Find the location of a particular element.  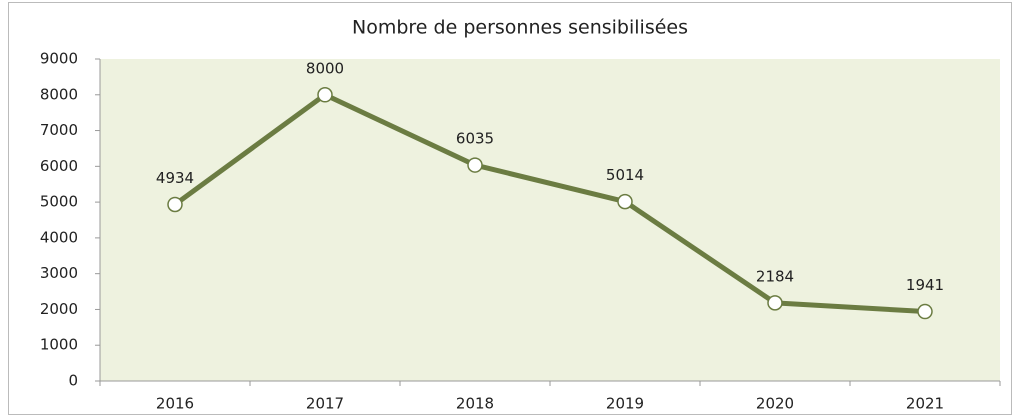

y-tick-label: 1000 is located at coordinates (59, 345).